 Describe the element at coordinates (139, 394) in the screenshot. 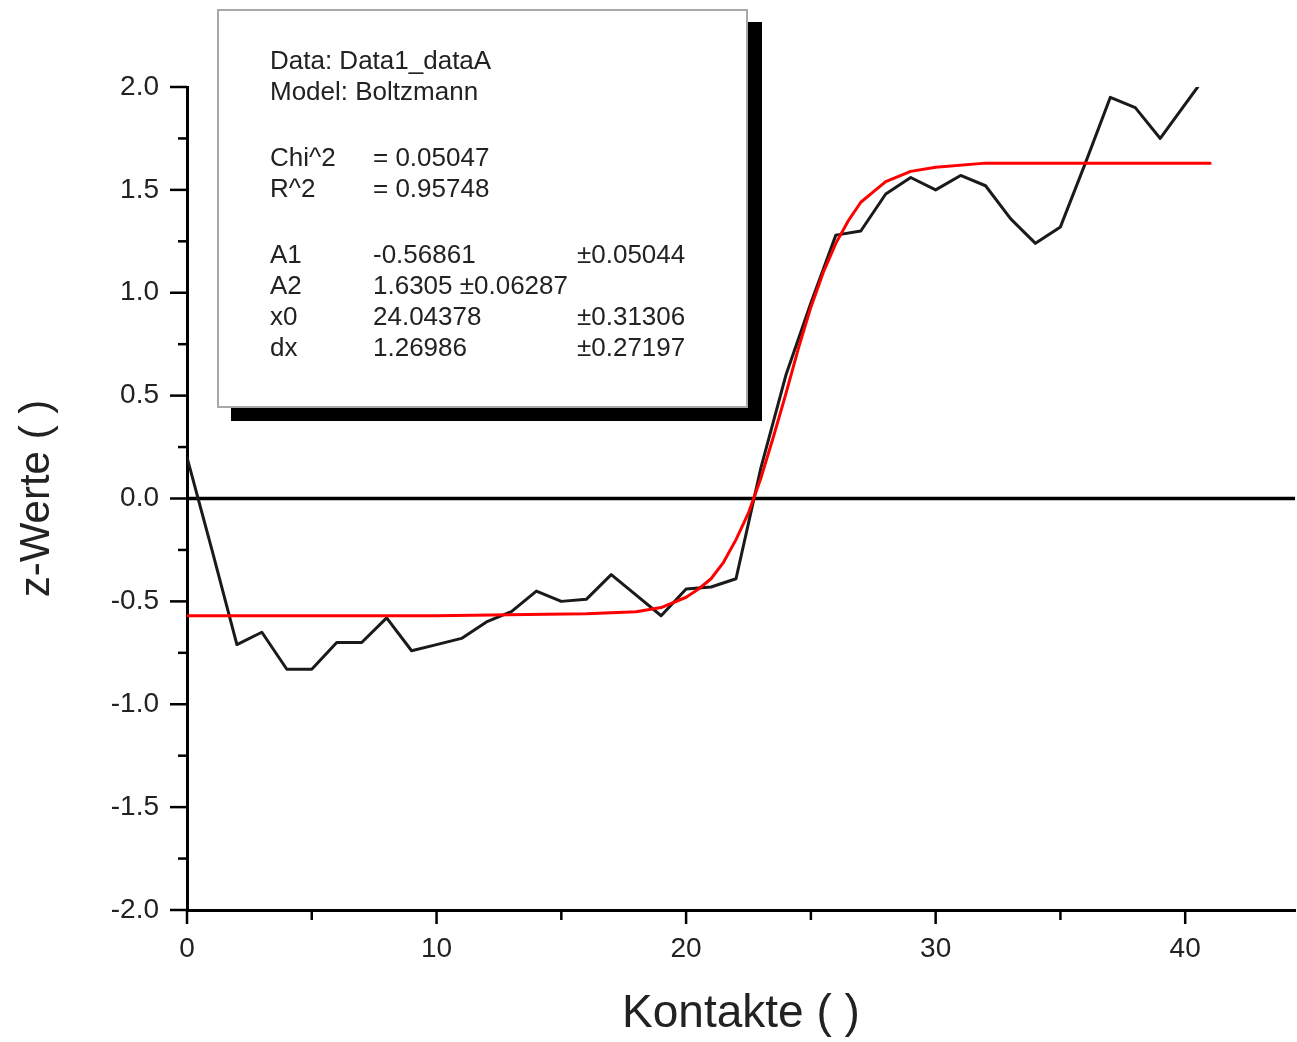

I see `y-tick-label: 0.5` at that location.